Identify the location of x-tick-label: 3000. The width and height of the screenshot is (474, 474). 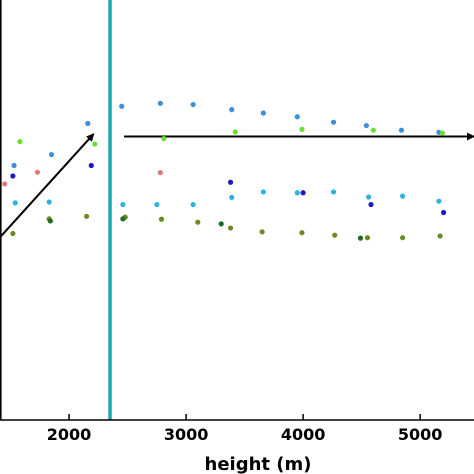
(186, 434).